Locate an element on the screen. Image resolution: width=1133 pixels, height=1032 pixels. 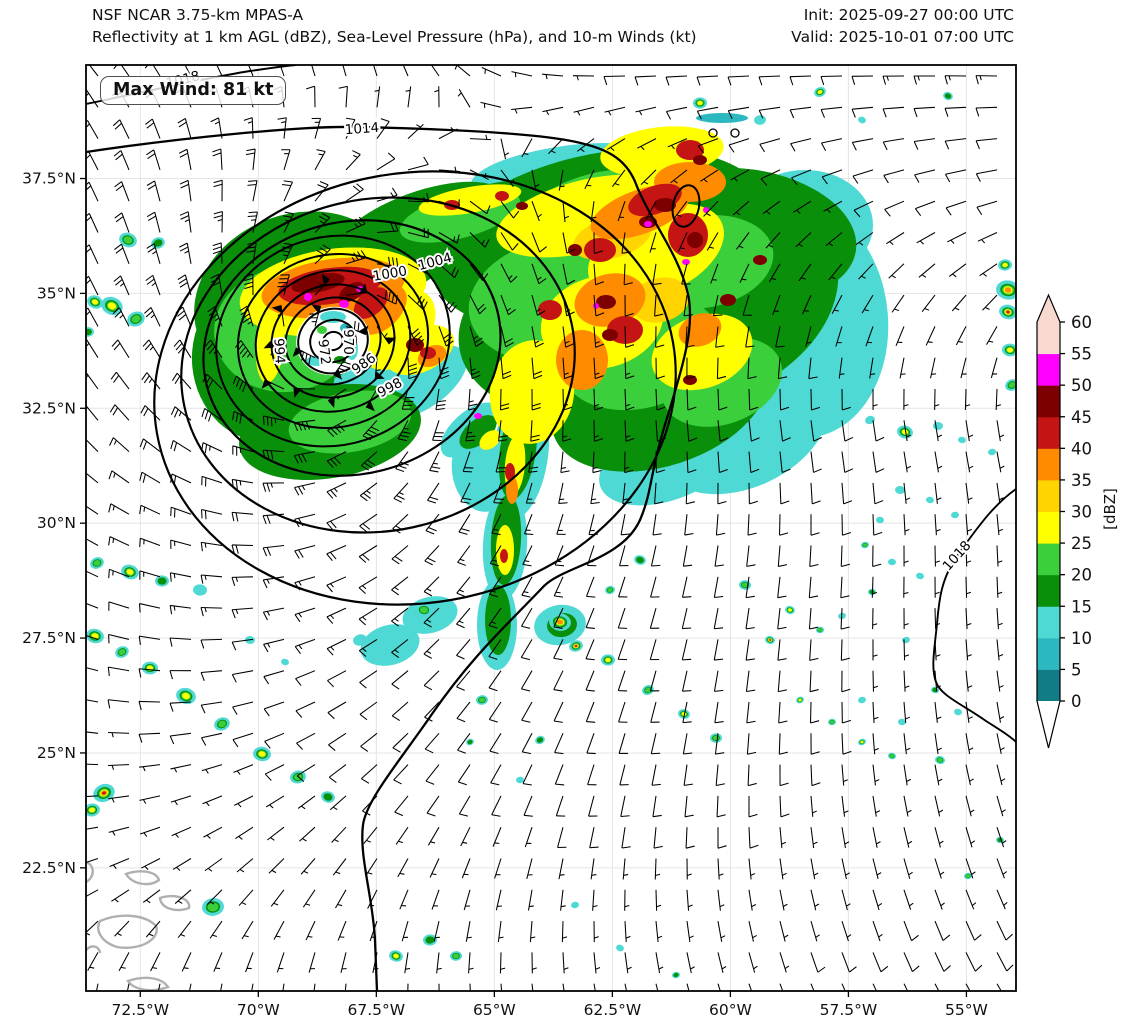
svg-text: 970 is located at coordinates (348, 342).